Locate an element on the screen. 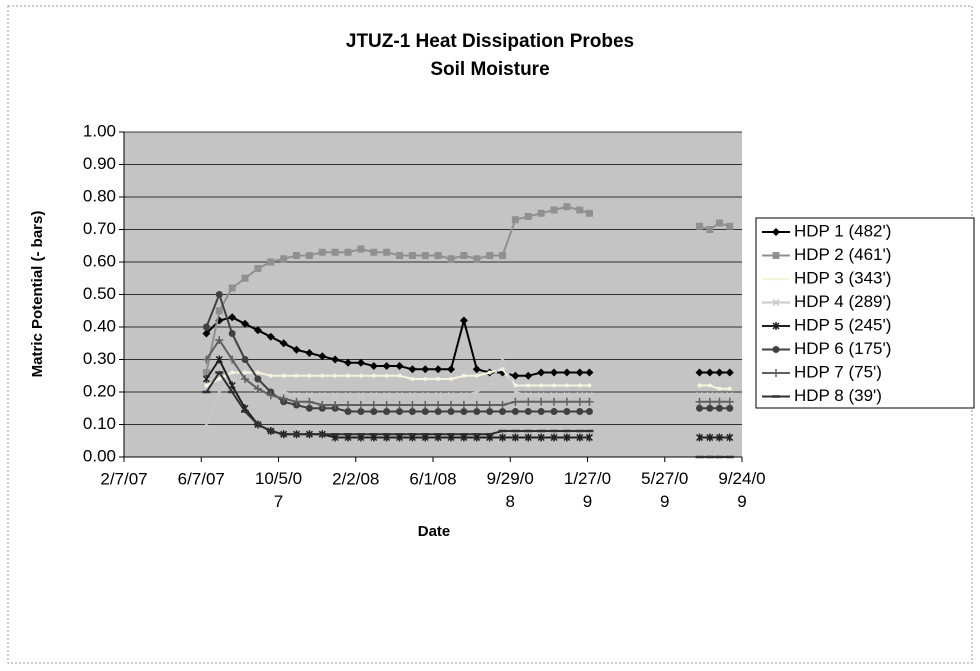  x-tick-label: 2/7/07 is located at coordinates (123, 478).